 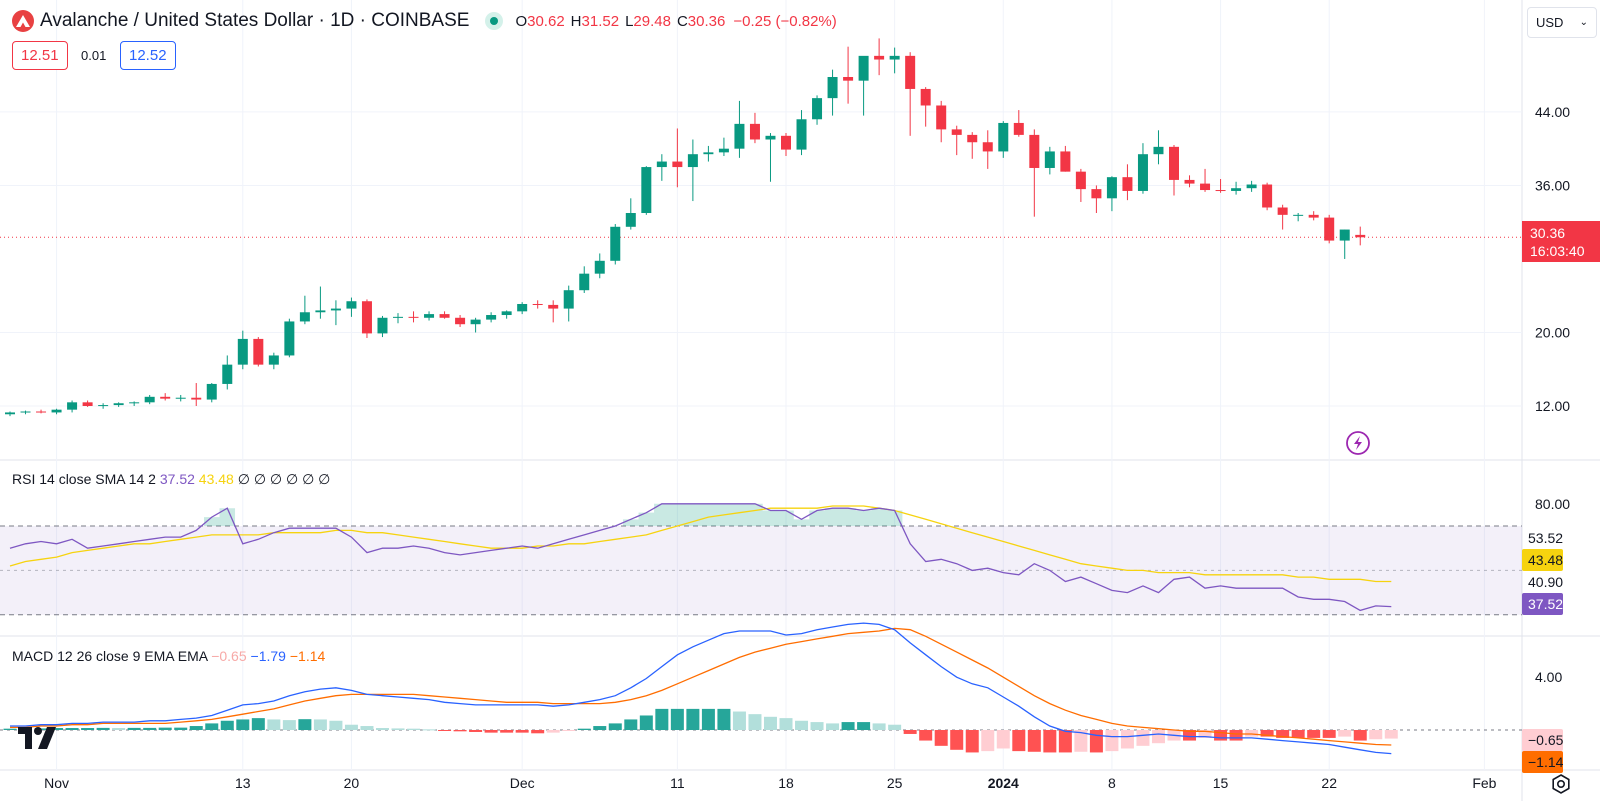 I want to click on ohlc-open: O30.62, so click(x=540, y=21).